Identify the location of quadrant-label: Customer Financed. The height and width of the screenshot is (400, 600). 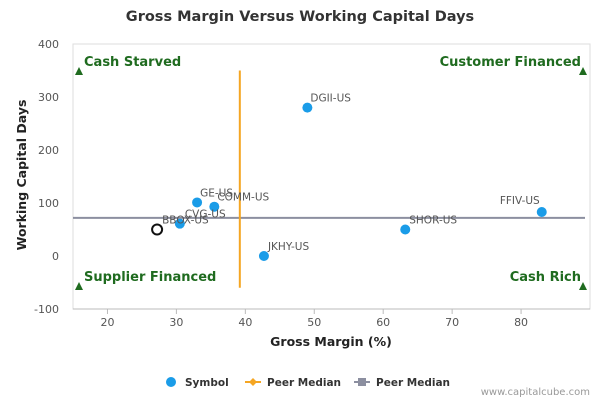
(510, 62).